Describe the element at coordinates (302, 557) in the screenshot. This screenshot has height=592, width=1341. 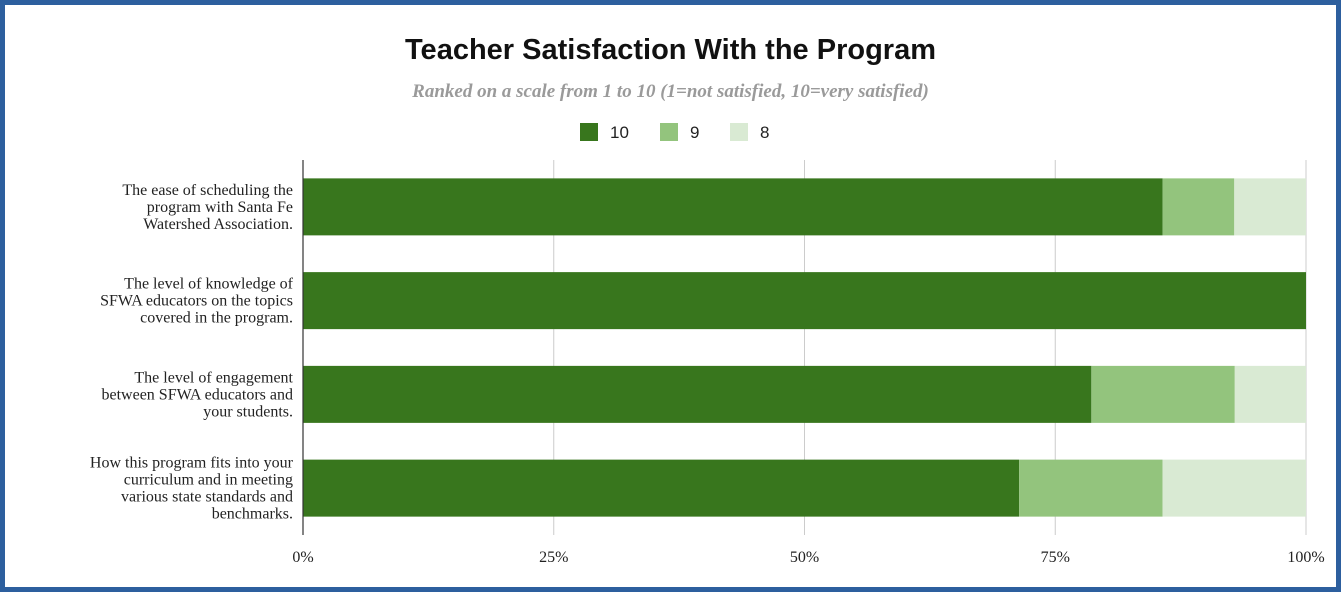
I see `x-tick-label: 0%` at that location.